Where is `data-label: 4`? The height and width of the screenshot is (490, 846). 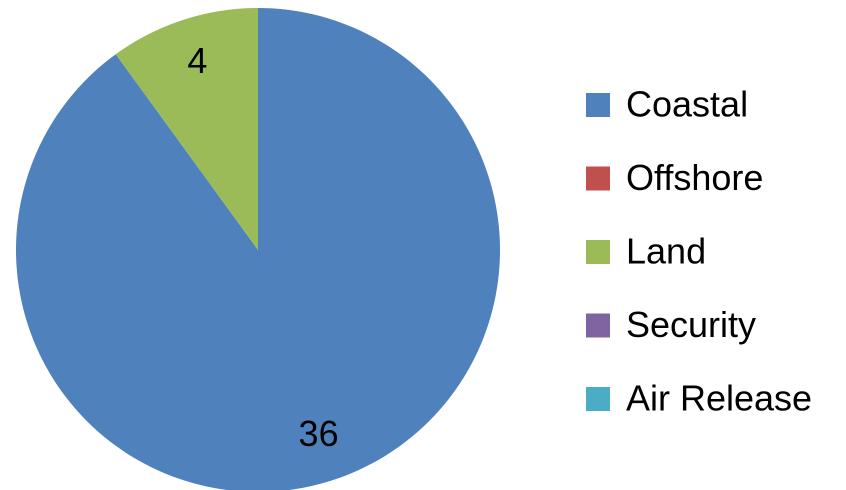 data-label: 4 is located at coordinates (197, 60).